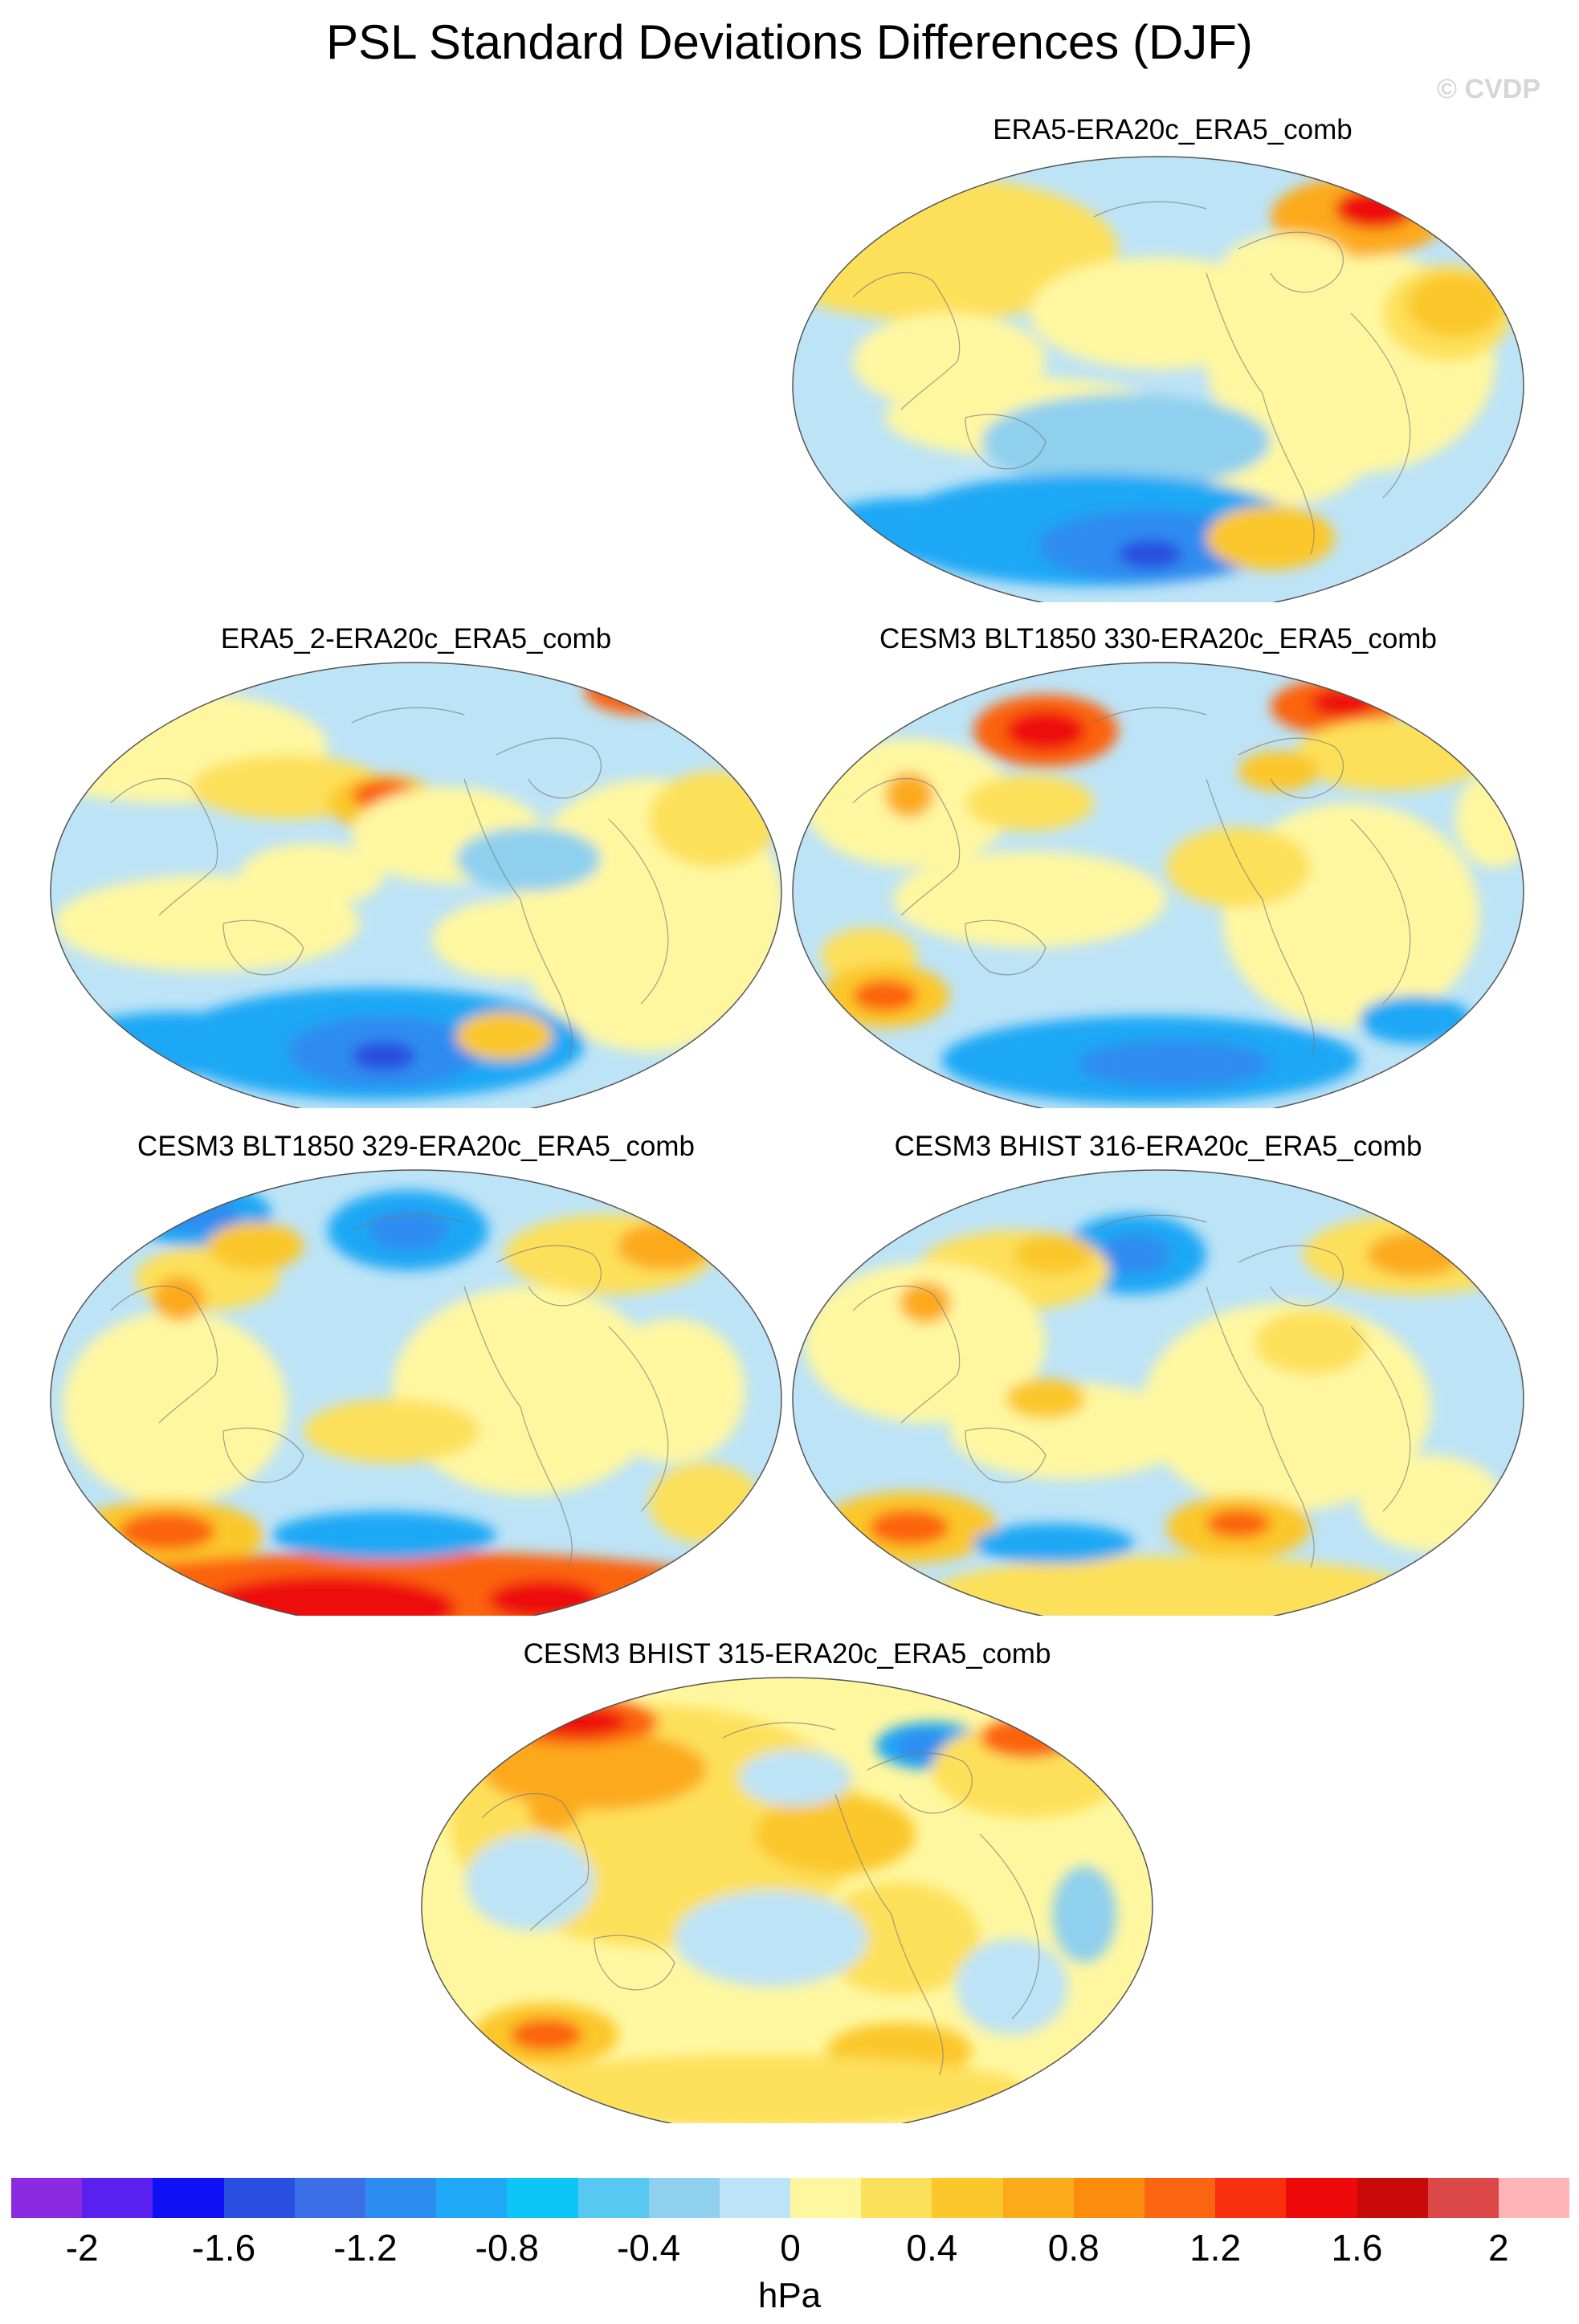  Describe the element at coordinates (365, 2248) in the screenshot. I see `colorbar-tick-label: -1.2` at that location.